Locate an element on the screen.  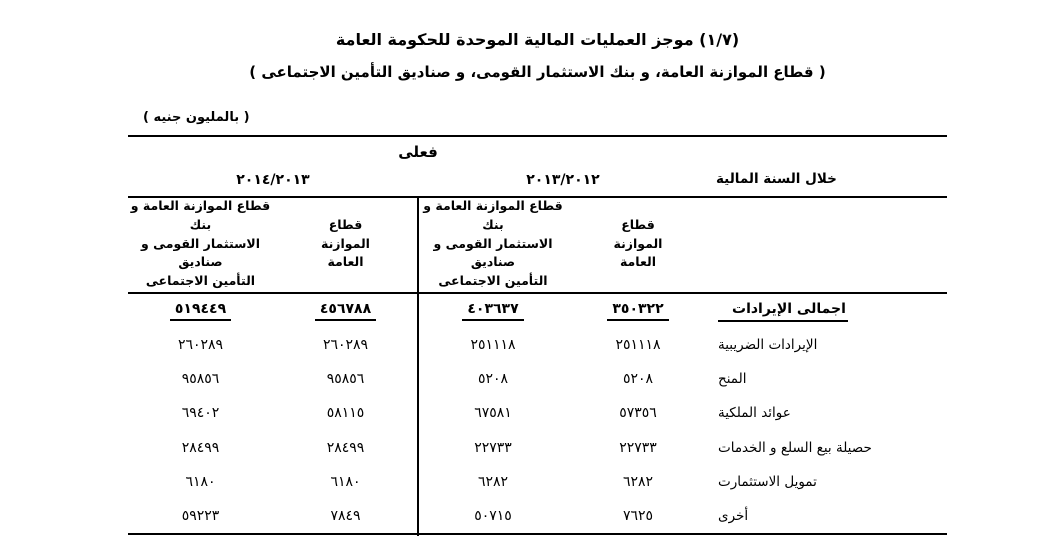
row-label: أخرى is located at coordinates (733, 515).